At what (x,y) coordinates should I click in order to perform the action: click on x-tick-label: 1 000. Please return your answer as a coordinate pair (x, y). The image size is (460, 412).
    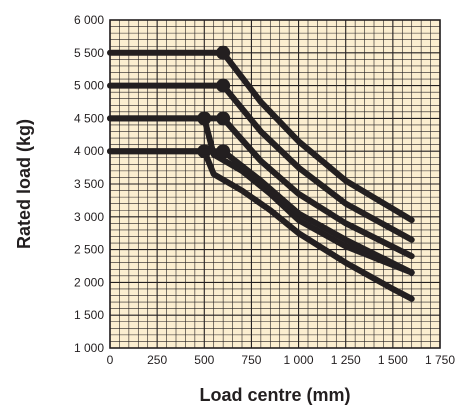
    Looking at the image, I should click on (299, 360).